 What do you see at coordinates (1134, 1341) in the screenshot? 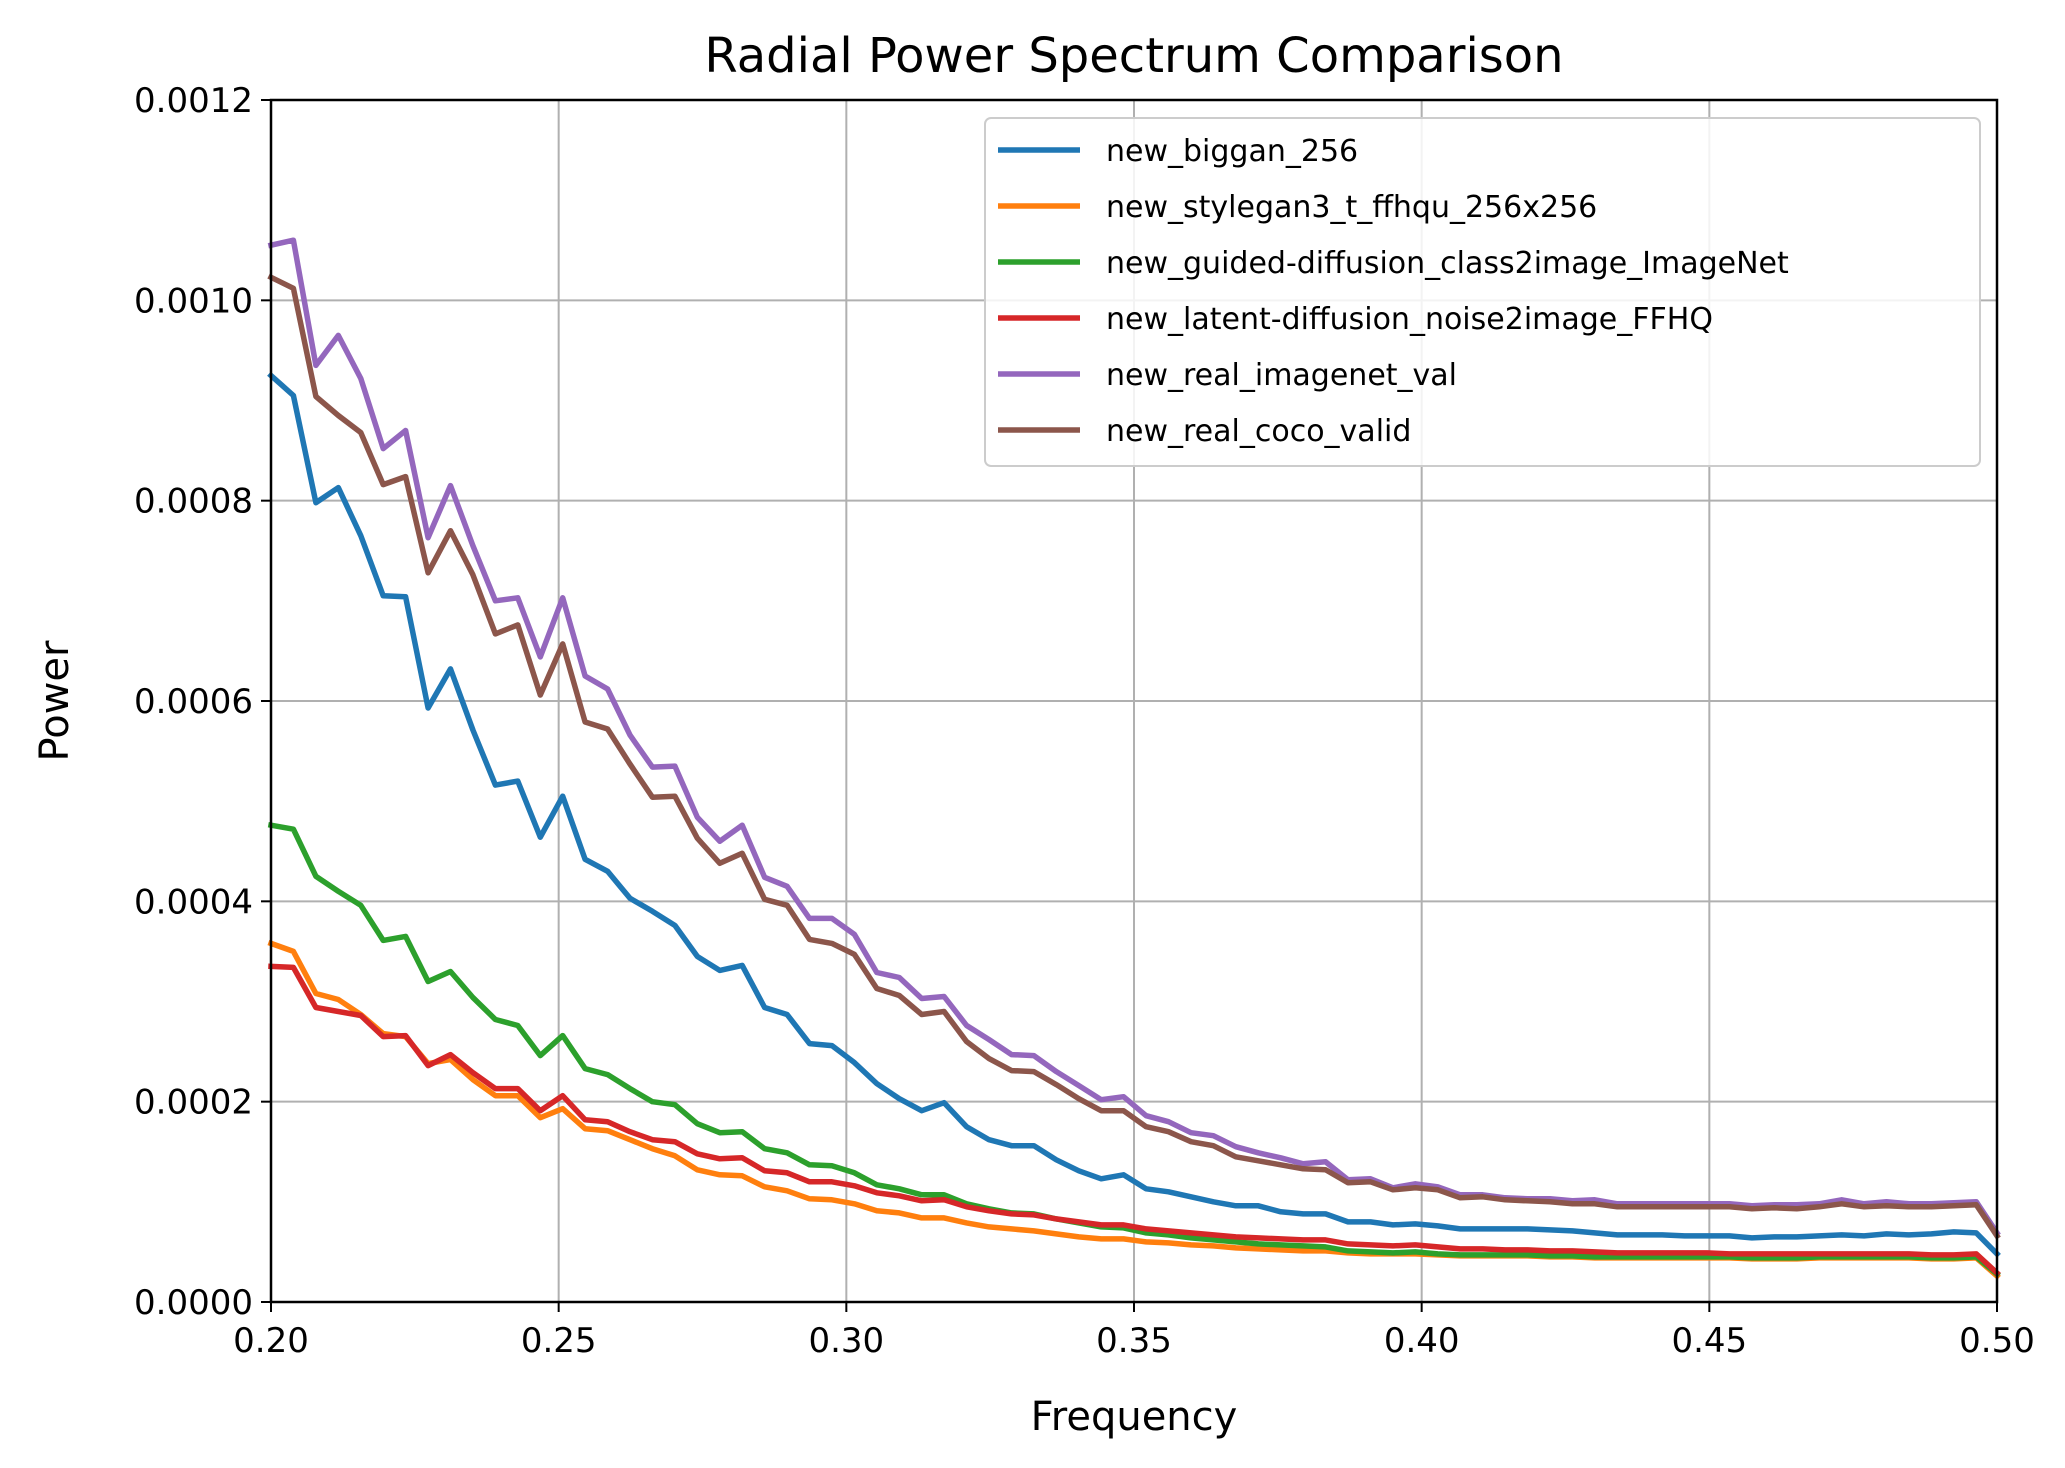
I see `x-tick-label: 0.35` at bounding box center [1134, 1341].